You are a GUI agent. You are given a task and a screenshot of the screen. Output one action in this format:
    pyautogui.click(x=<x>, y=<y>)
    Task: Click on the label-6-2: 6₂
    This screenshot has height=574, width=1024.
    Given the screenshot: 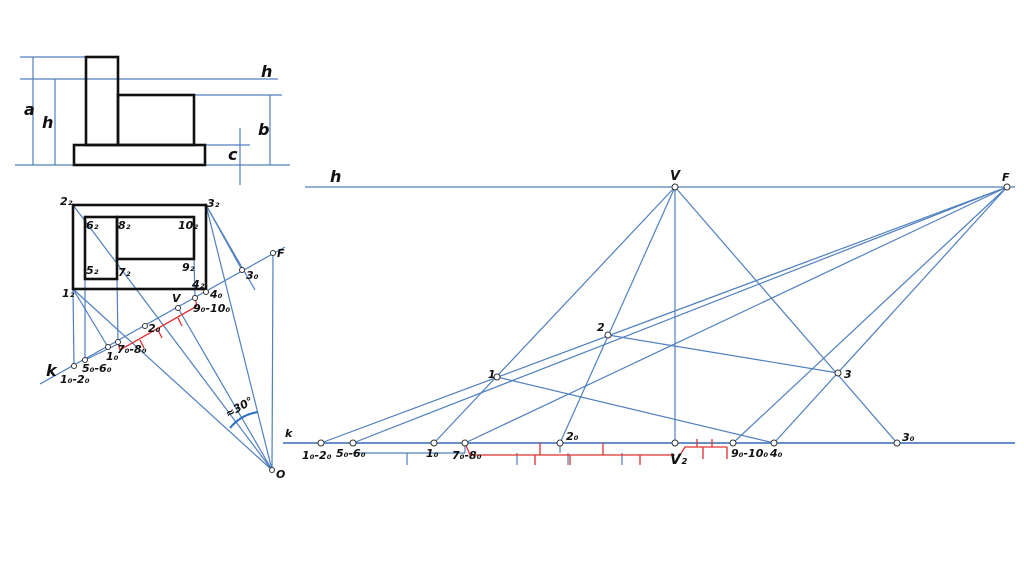 What is the action you would take?
    pyautogui.click(x=92, y=225)
    